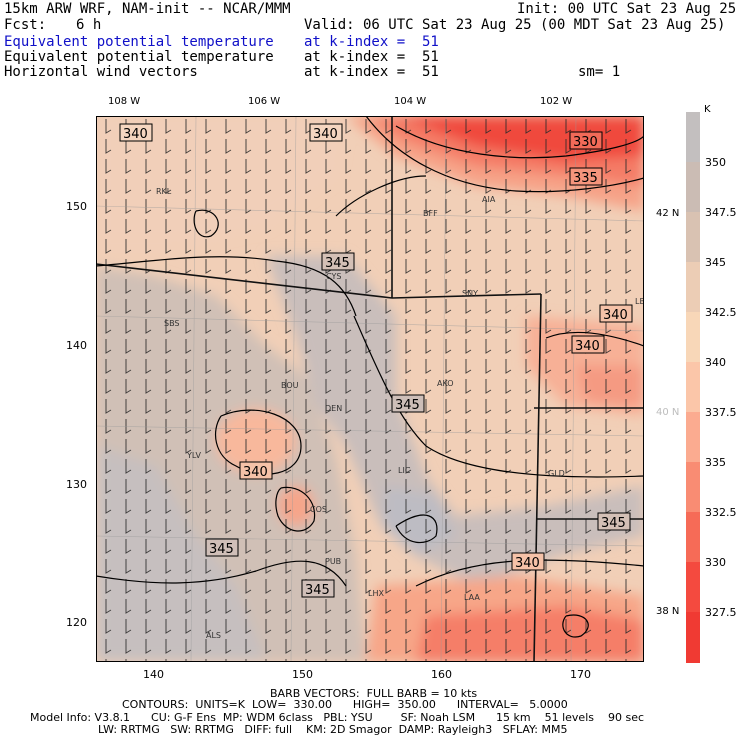  I want to click on colorbar-label: 337.5, so click(721, 412).